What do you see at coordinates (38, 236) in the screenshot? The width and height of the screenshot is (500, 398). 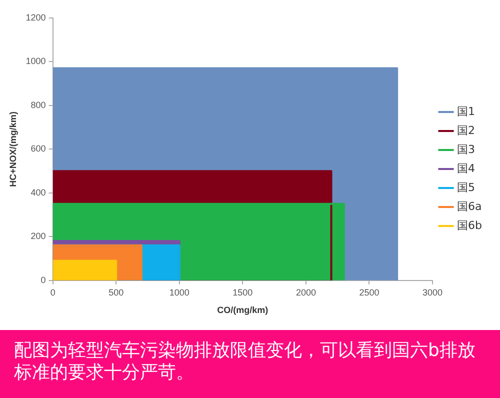 I see `y-tick-label: 200` at bounding box center [38, 236].